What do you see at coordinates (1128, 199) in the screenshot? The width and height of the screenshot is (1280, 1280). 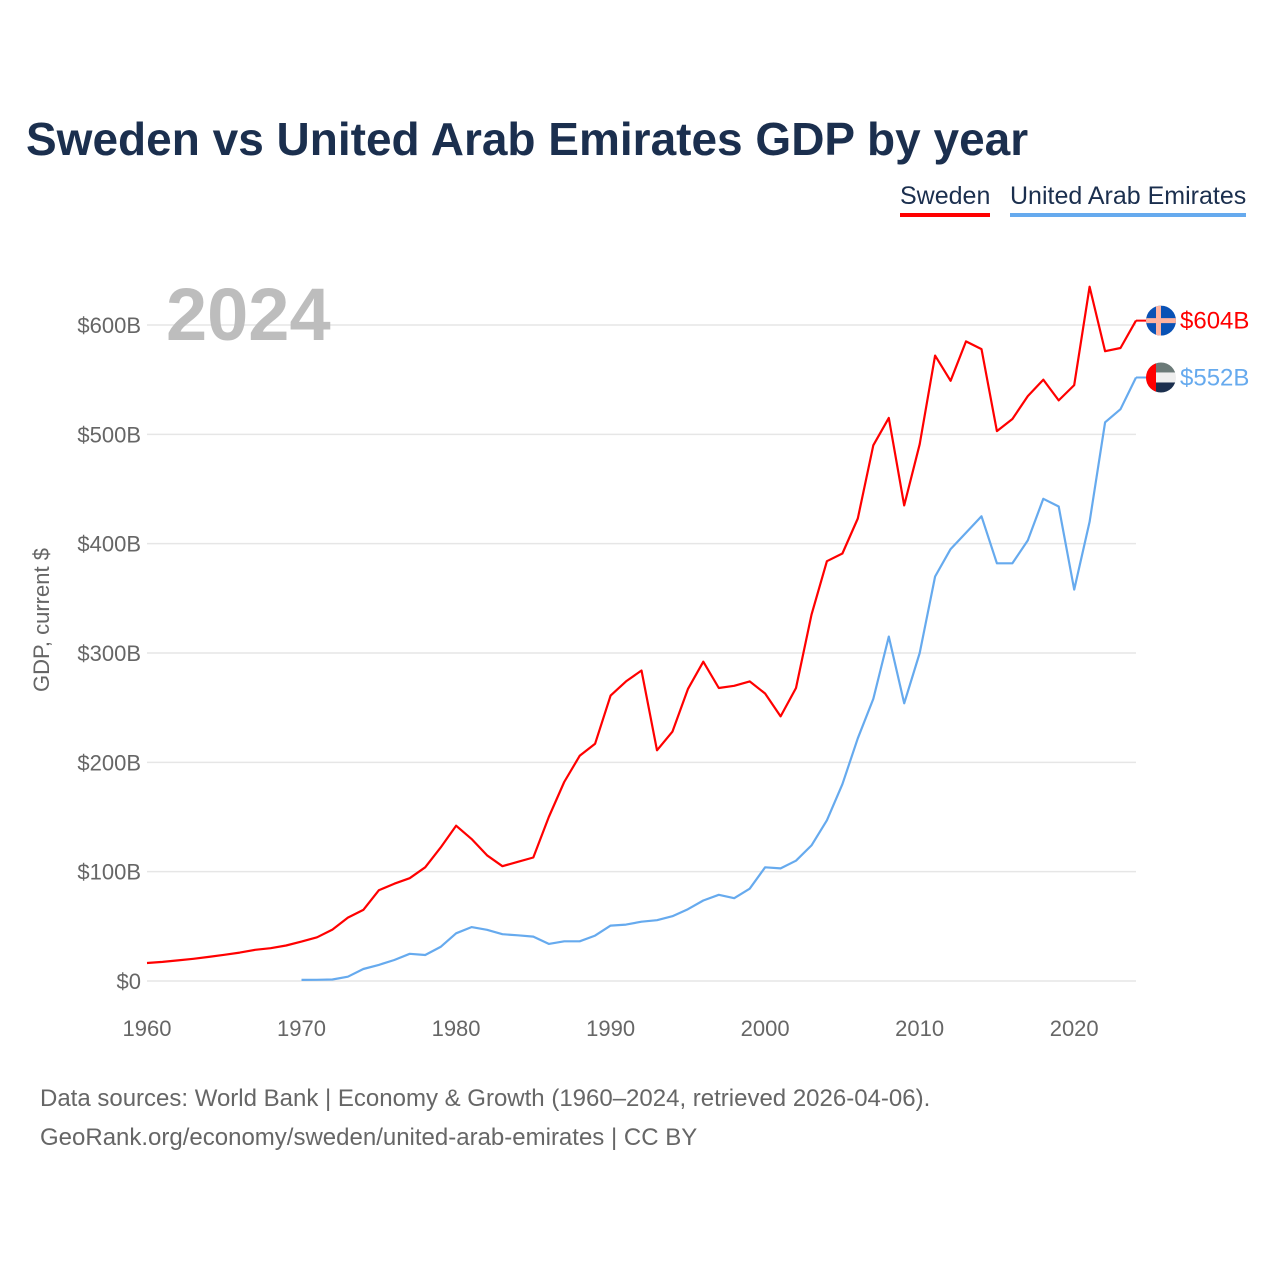 I see `legend-uae: United Arab Emirates` at bounding box center [1128, 199].